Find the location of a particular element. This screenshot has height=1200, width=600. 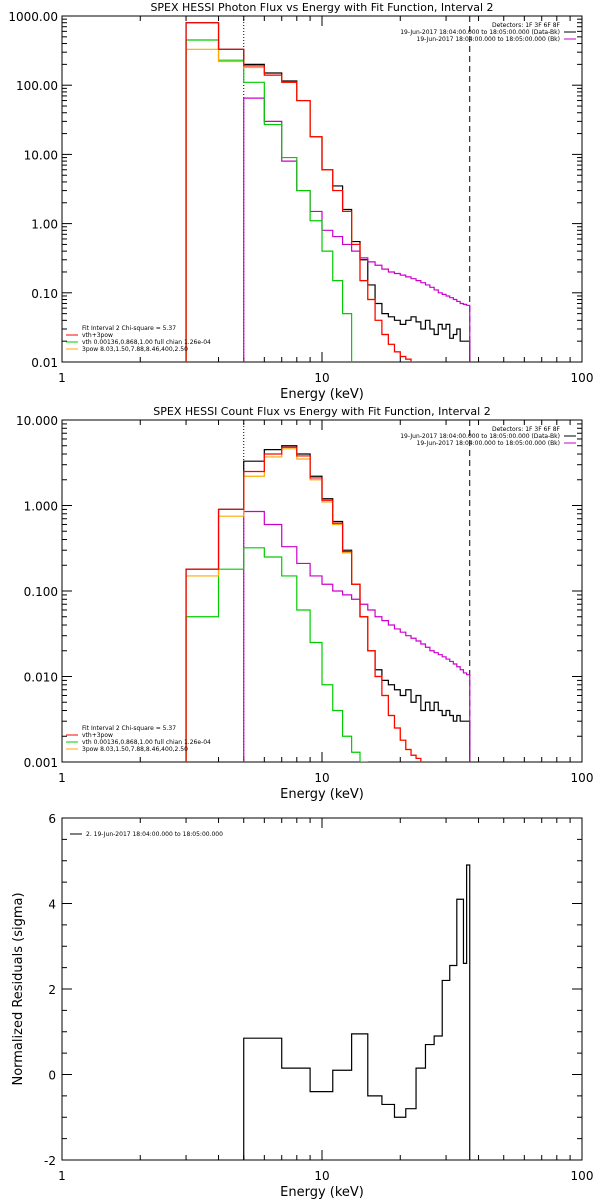

y-tick-label: 0.001 is located at coordinates (41, 763).